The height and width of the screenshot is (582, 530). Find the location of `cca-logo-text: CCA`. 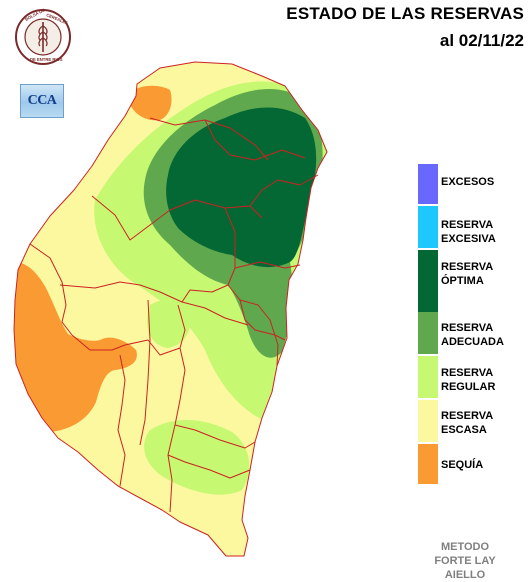

cca-logo-text: CCA is located at coordinates (42, 100).